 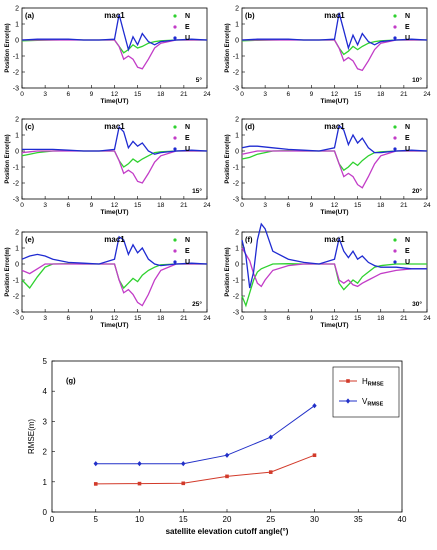 I want to click on cutoff-angle-label: 5°, so click(x=199, y=80).